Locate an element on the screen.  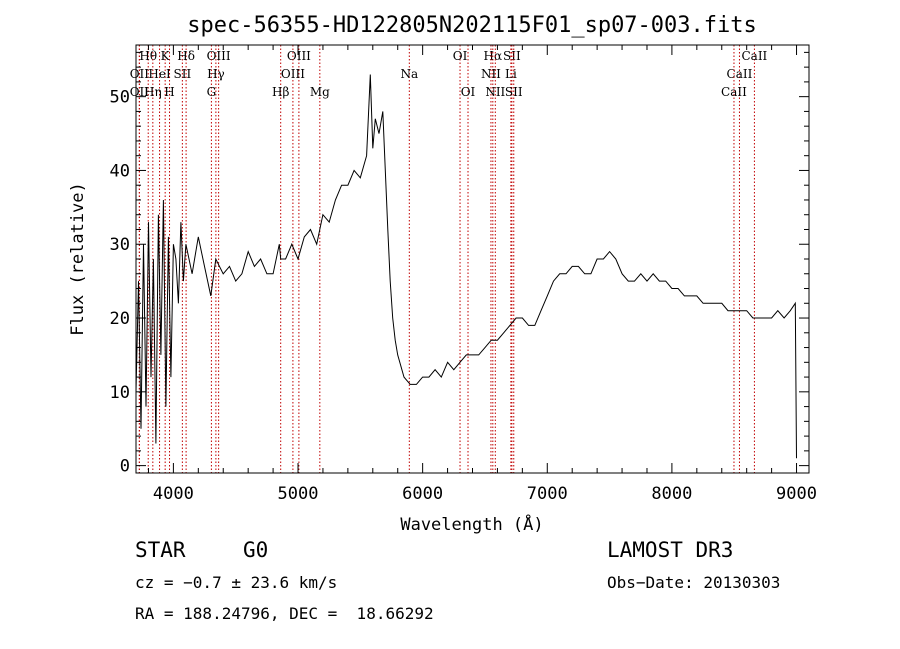
y-tick-label: 0 is located at coordinates (125, 467).